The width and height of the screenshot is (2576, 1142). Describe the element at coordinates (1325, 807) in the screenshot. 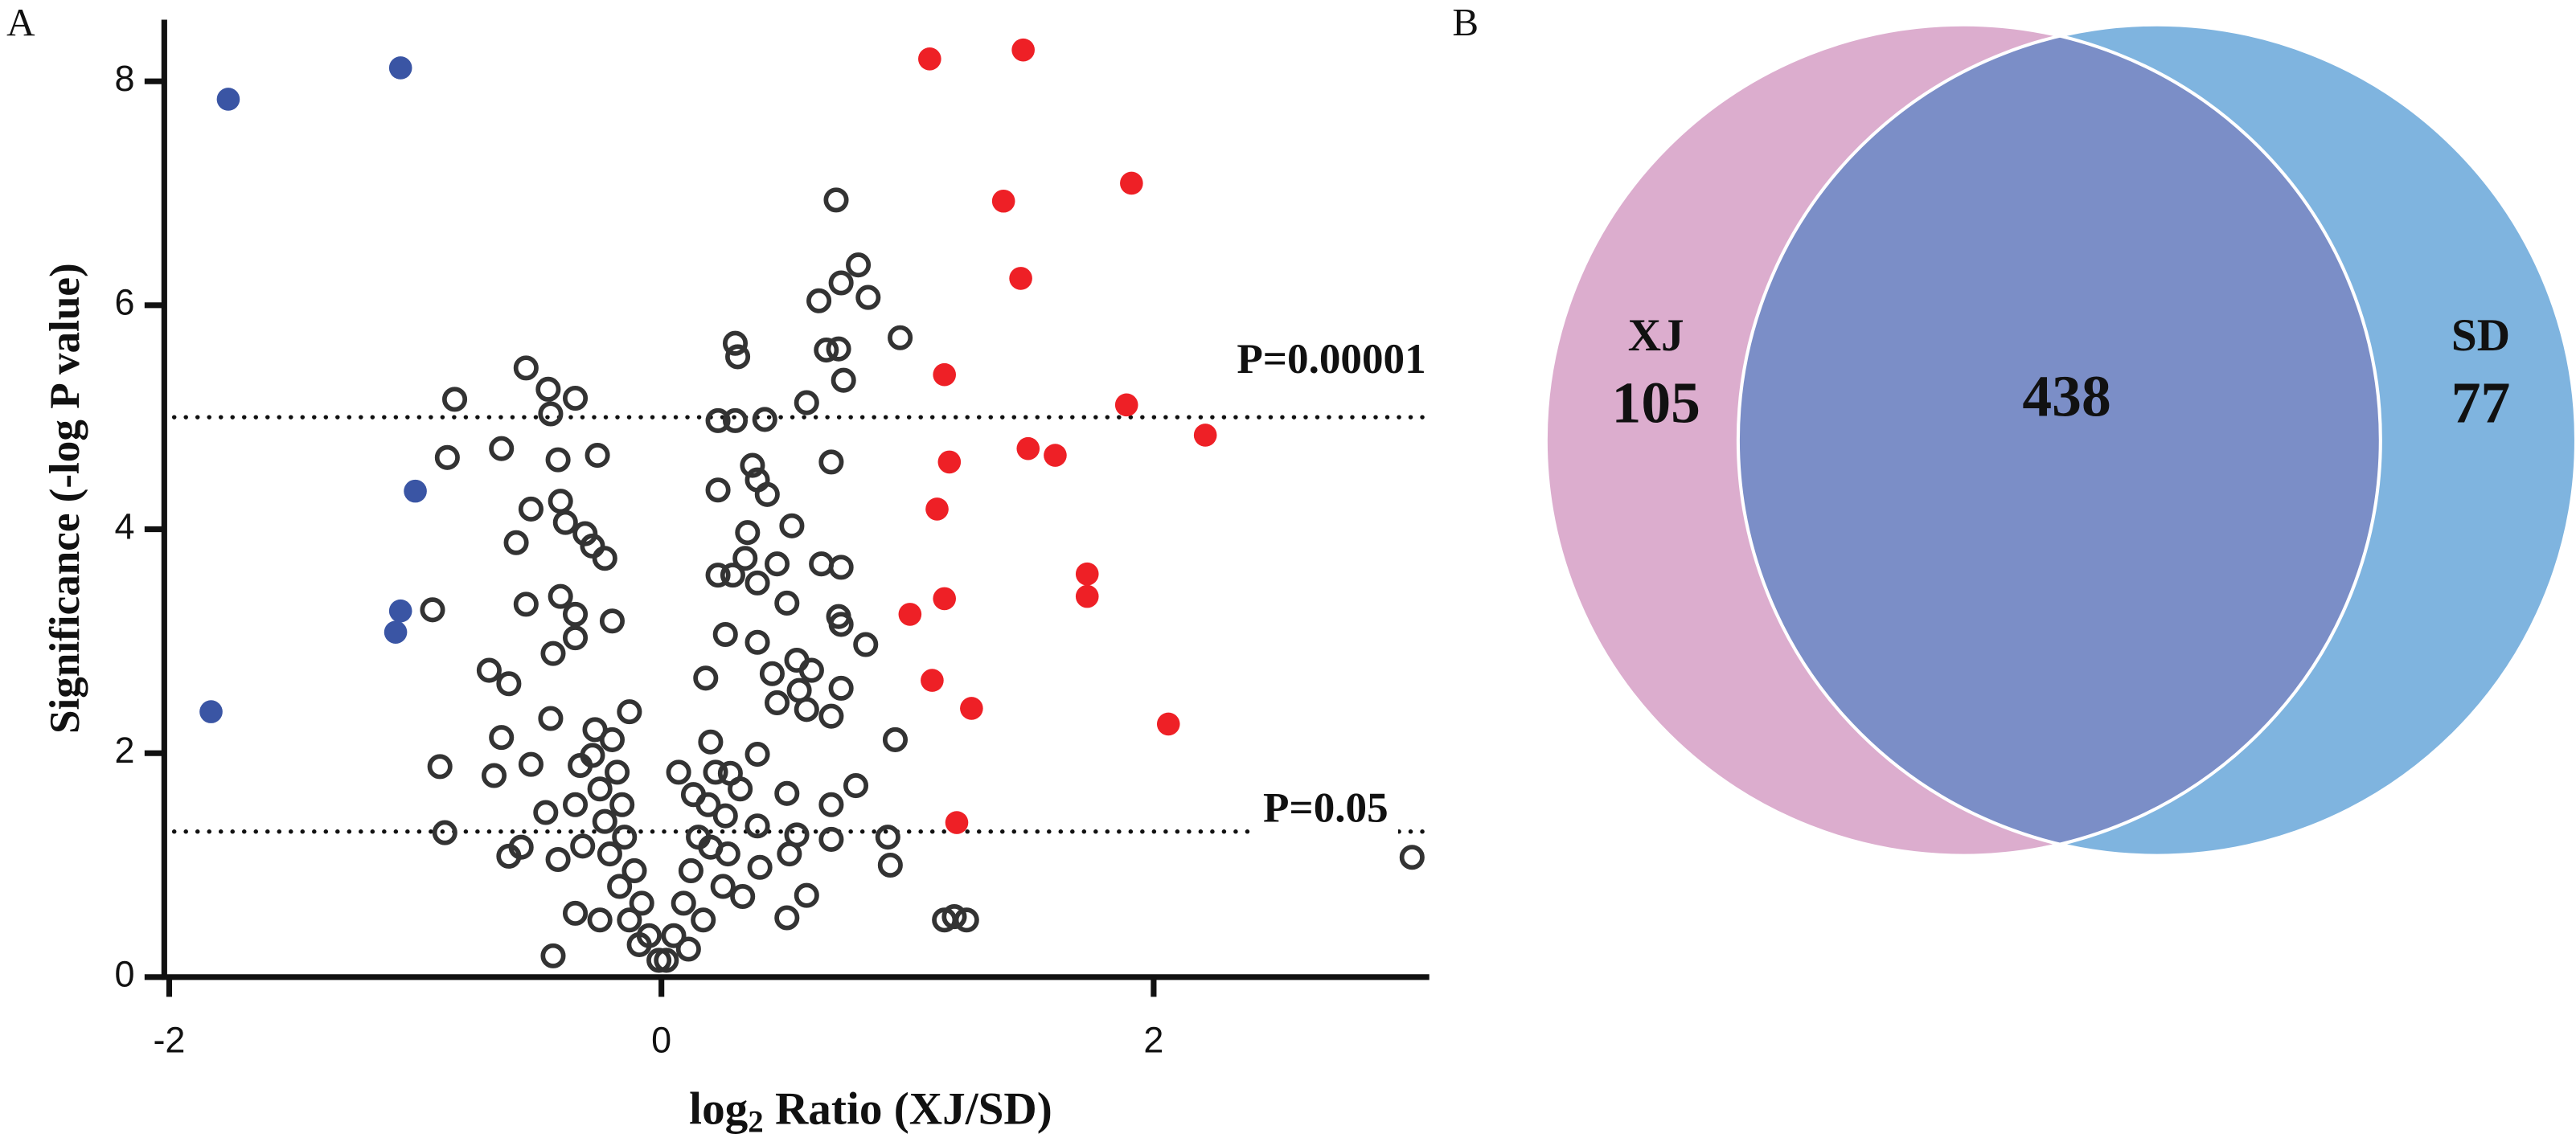

I see `threshold-label: P=0.05` at that location.